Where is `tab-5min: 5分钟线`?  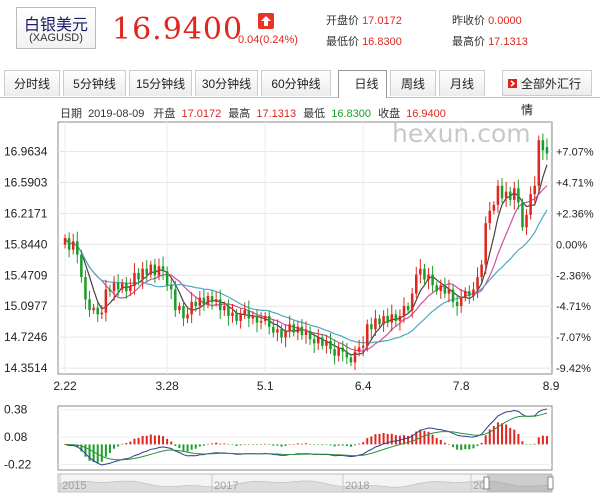 tab-5min: 5分钟线 is located at coordinates (94, 83).